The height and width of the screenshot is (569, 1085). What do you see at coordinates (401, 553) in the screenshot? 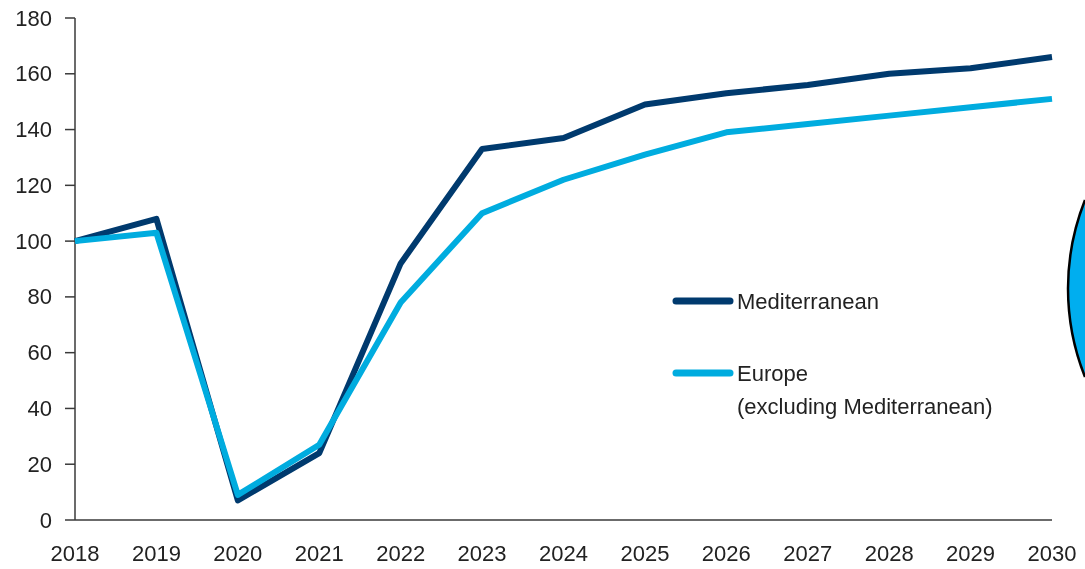
I see `x-tick-label: 2022` at bounding box center [401, 553].